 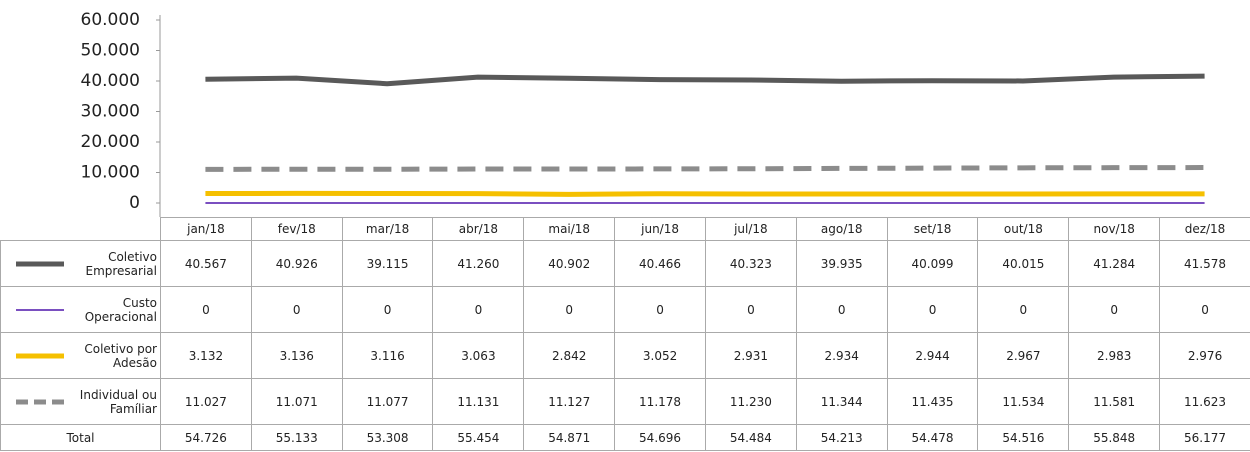 I want to click on total-cell: 54.516, so click(x=1023, y=437).